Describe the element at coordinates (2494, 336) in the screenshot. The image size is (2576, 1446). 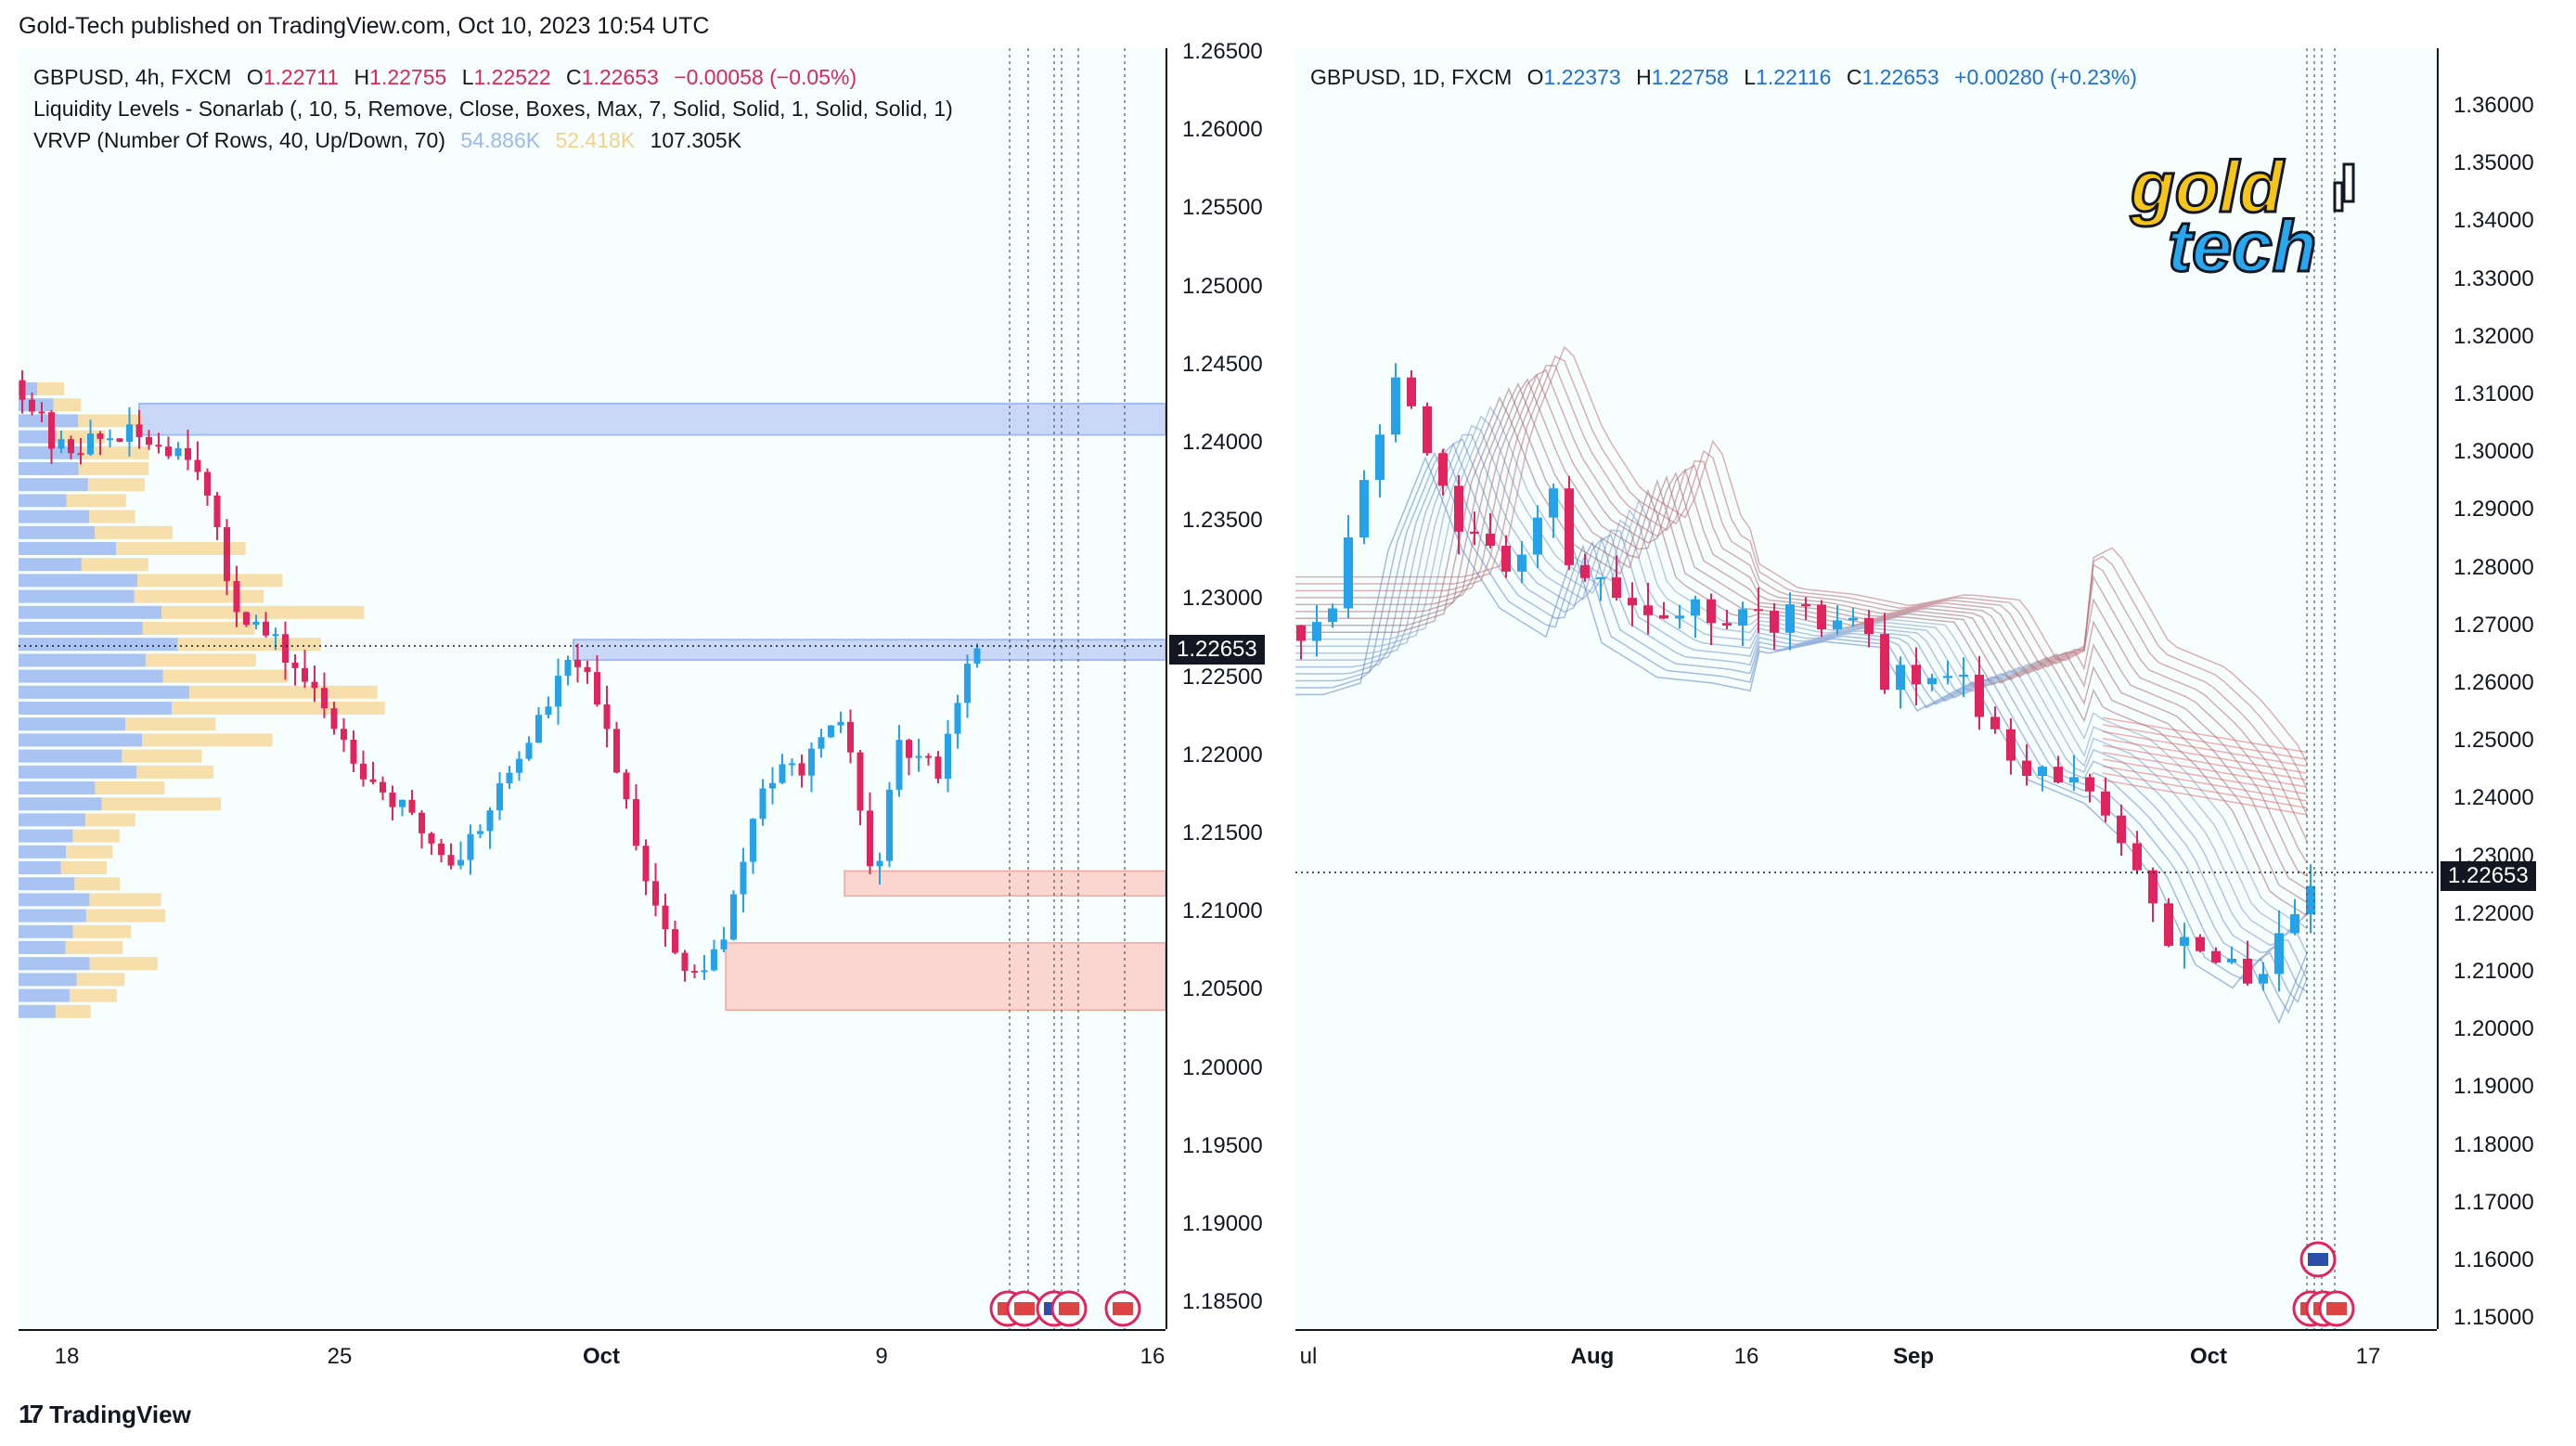
I see `price-tick-label: 1.32000` at that location.